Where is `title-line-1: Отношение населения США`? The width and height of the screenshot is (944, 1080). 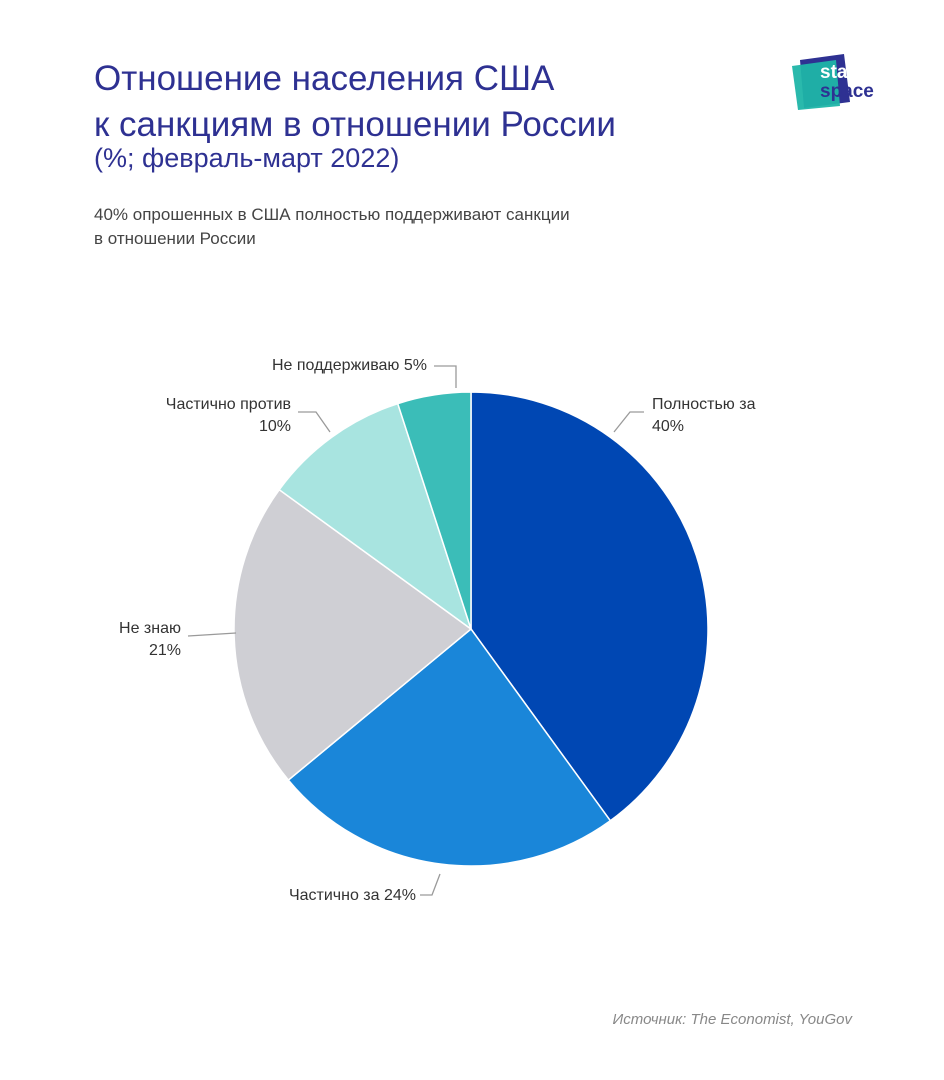
title-line-1: Отношение населения США is located at coordinates (324, 78).